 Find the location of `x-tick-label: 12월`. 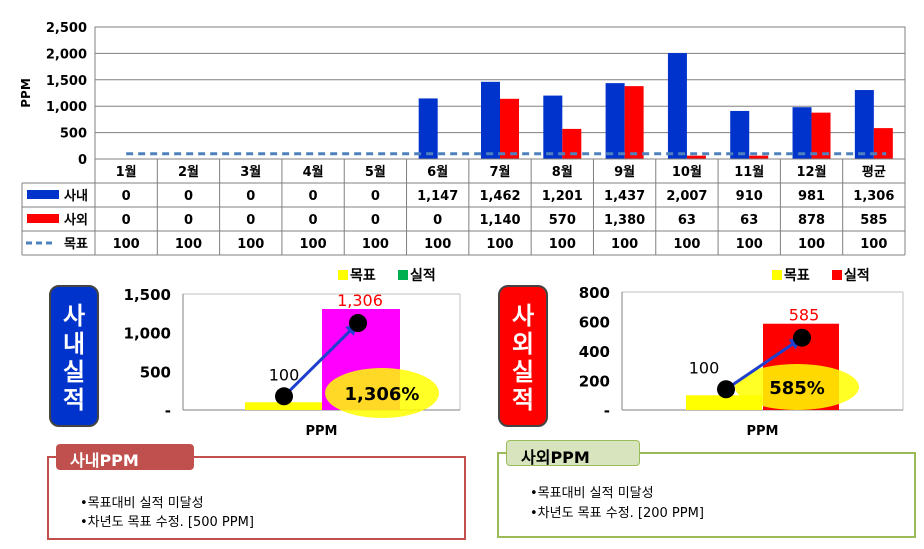

x-tick-label: 12월 is located at coordinates (812, 172).